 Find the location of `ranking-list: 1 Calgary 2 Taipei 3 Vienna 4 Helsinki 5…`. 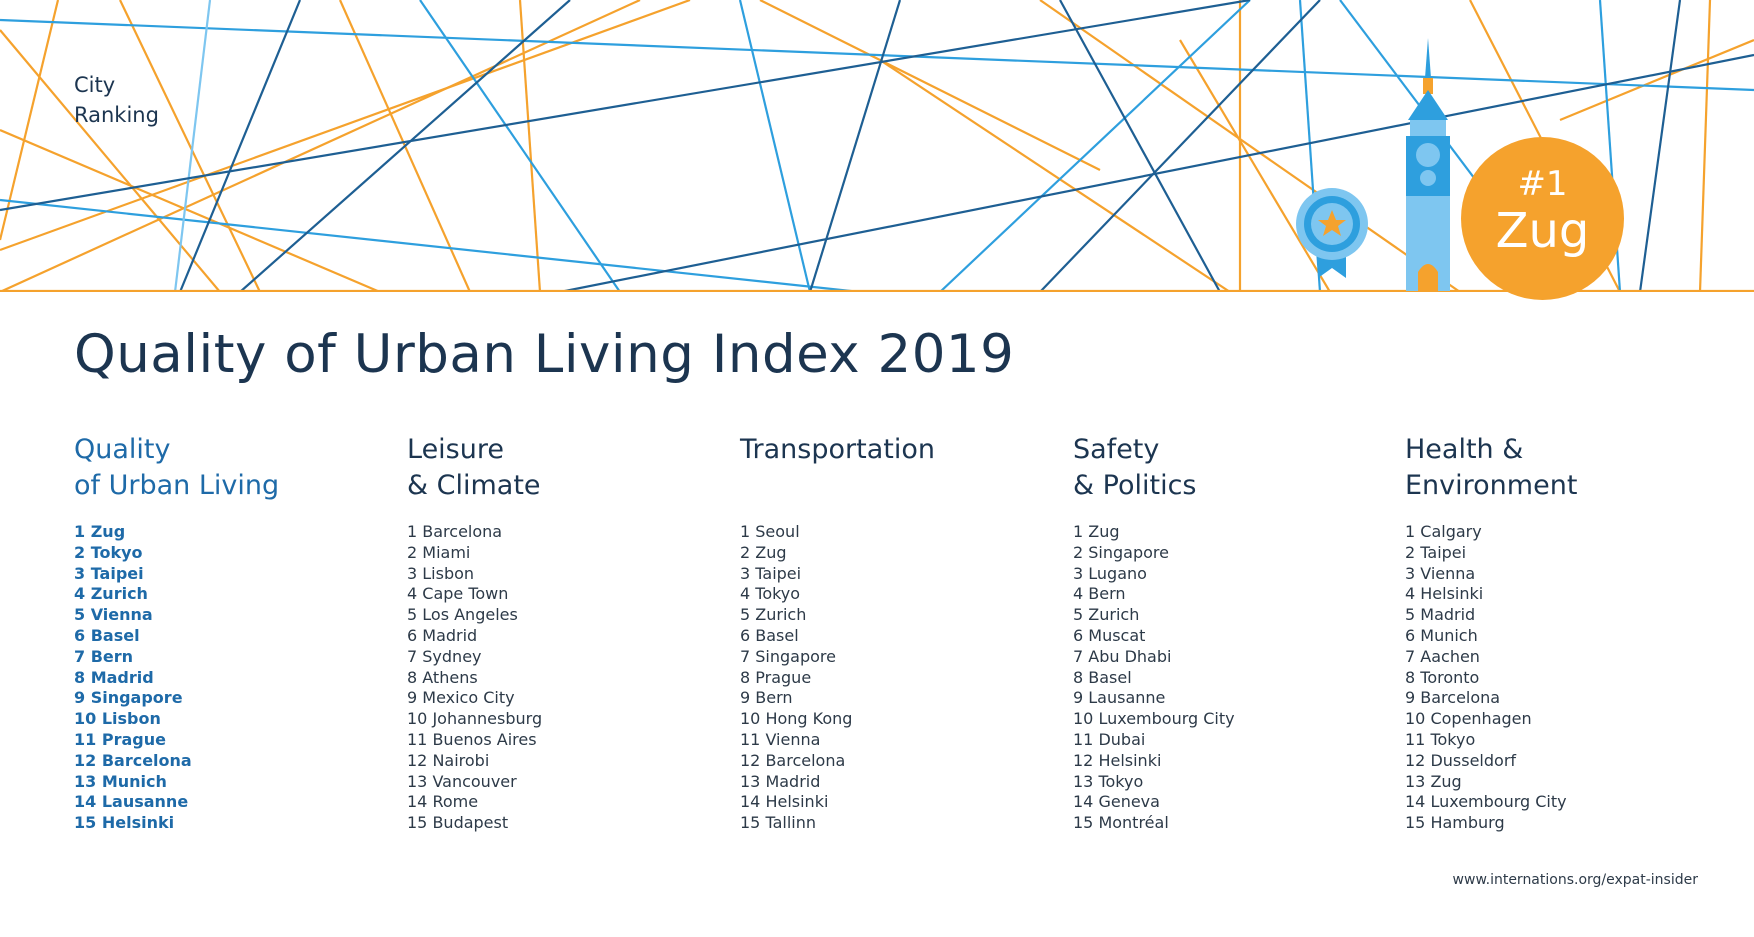

ranking-list: 1 Calgary 2 Taipei 3 Vienna 4 Helsinki 5… is located at coordinates (1555, 678).